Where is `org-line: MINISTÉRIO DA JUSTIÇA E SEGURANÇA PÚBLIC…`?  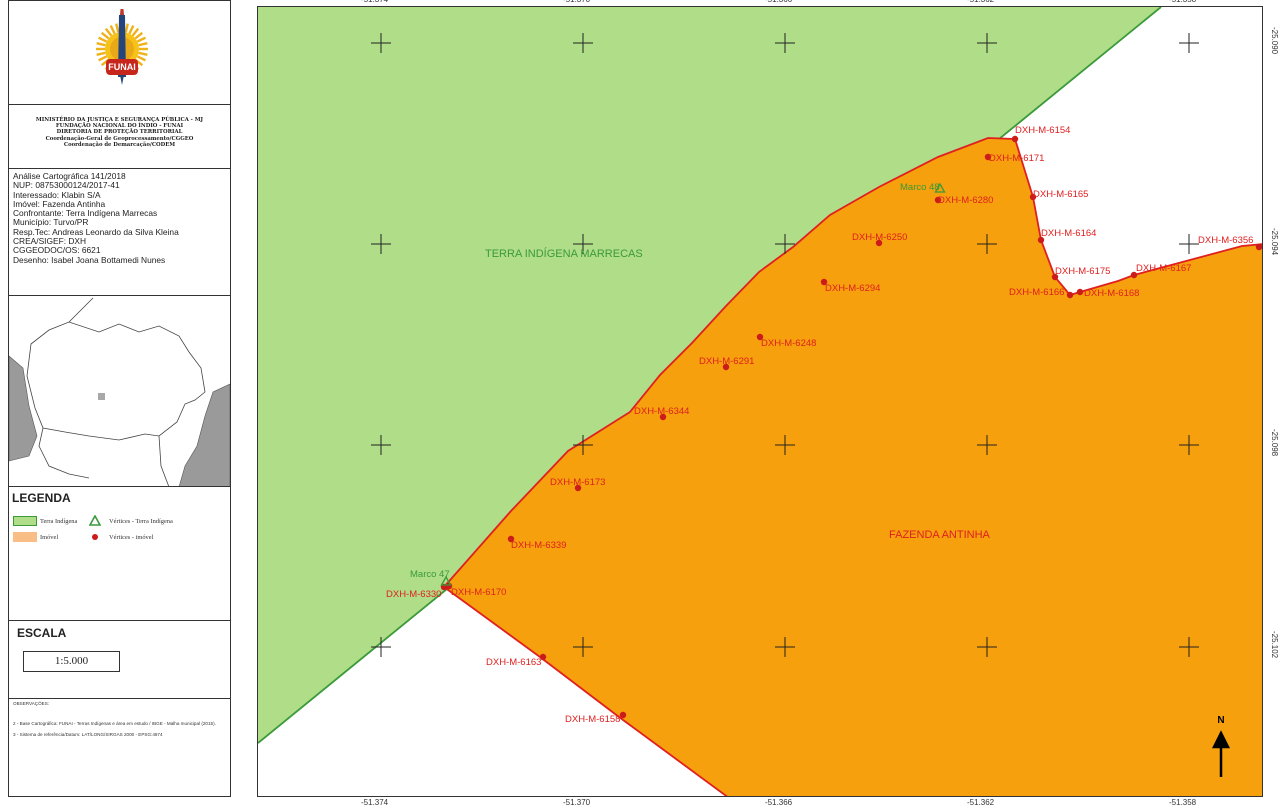 org-line: MINISTÉRIO DA JUSTIÇA E SEGURANÇA PÚBLIC… is located at coordinates (119, 120).